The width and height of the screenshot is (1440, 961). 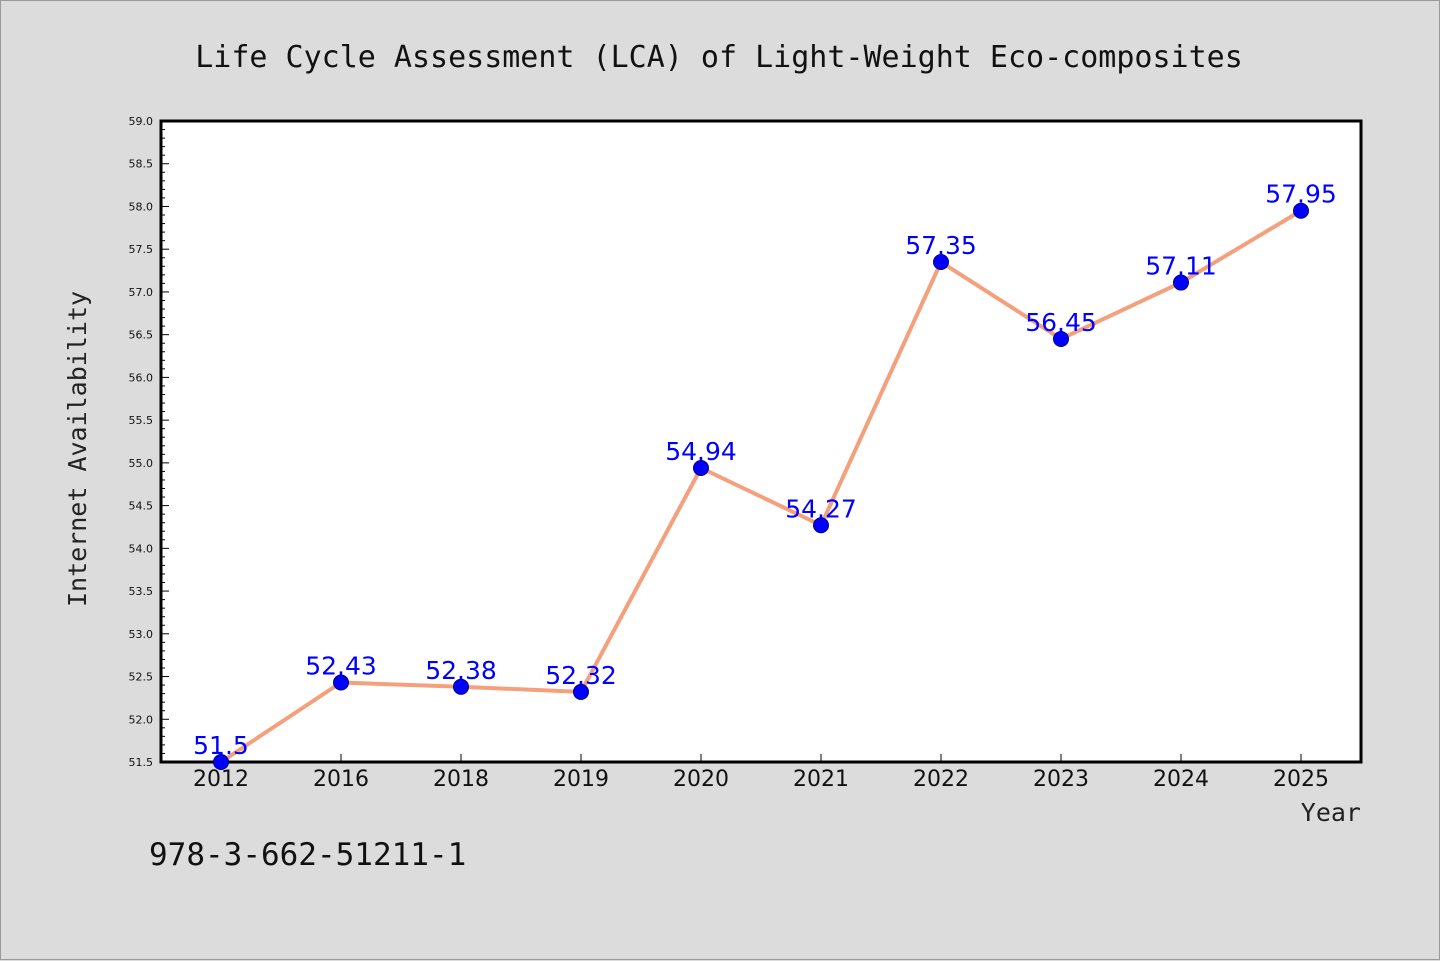 I want to click on x-tick-label: 2018, so click(x=461, y=779).